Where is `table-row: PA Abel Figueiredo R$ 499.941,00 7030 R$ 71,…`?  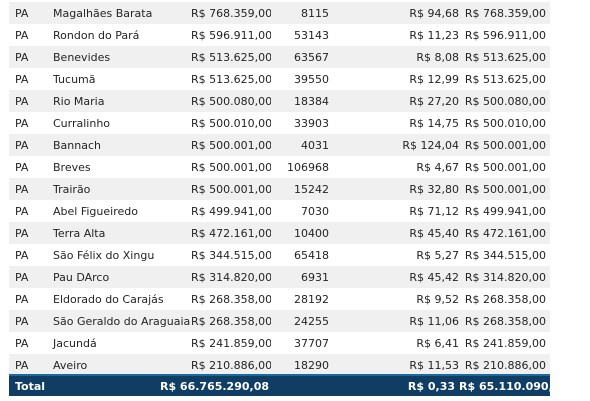 table-row: PA Abel Figueiredo R$ 499.941,00 7030 R$ 71,… is located at coordinates (279, 211).